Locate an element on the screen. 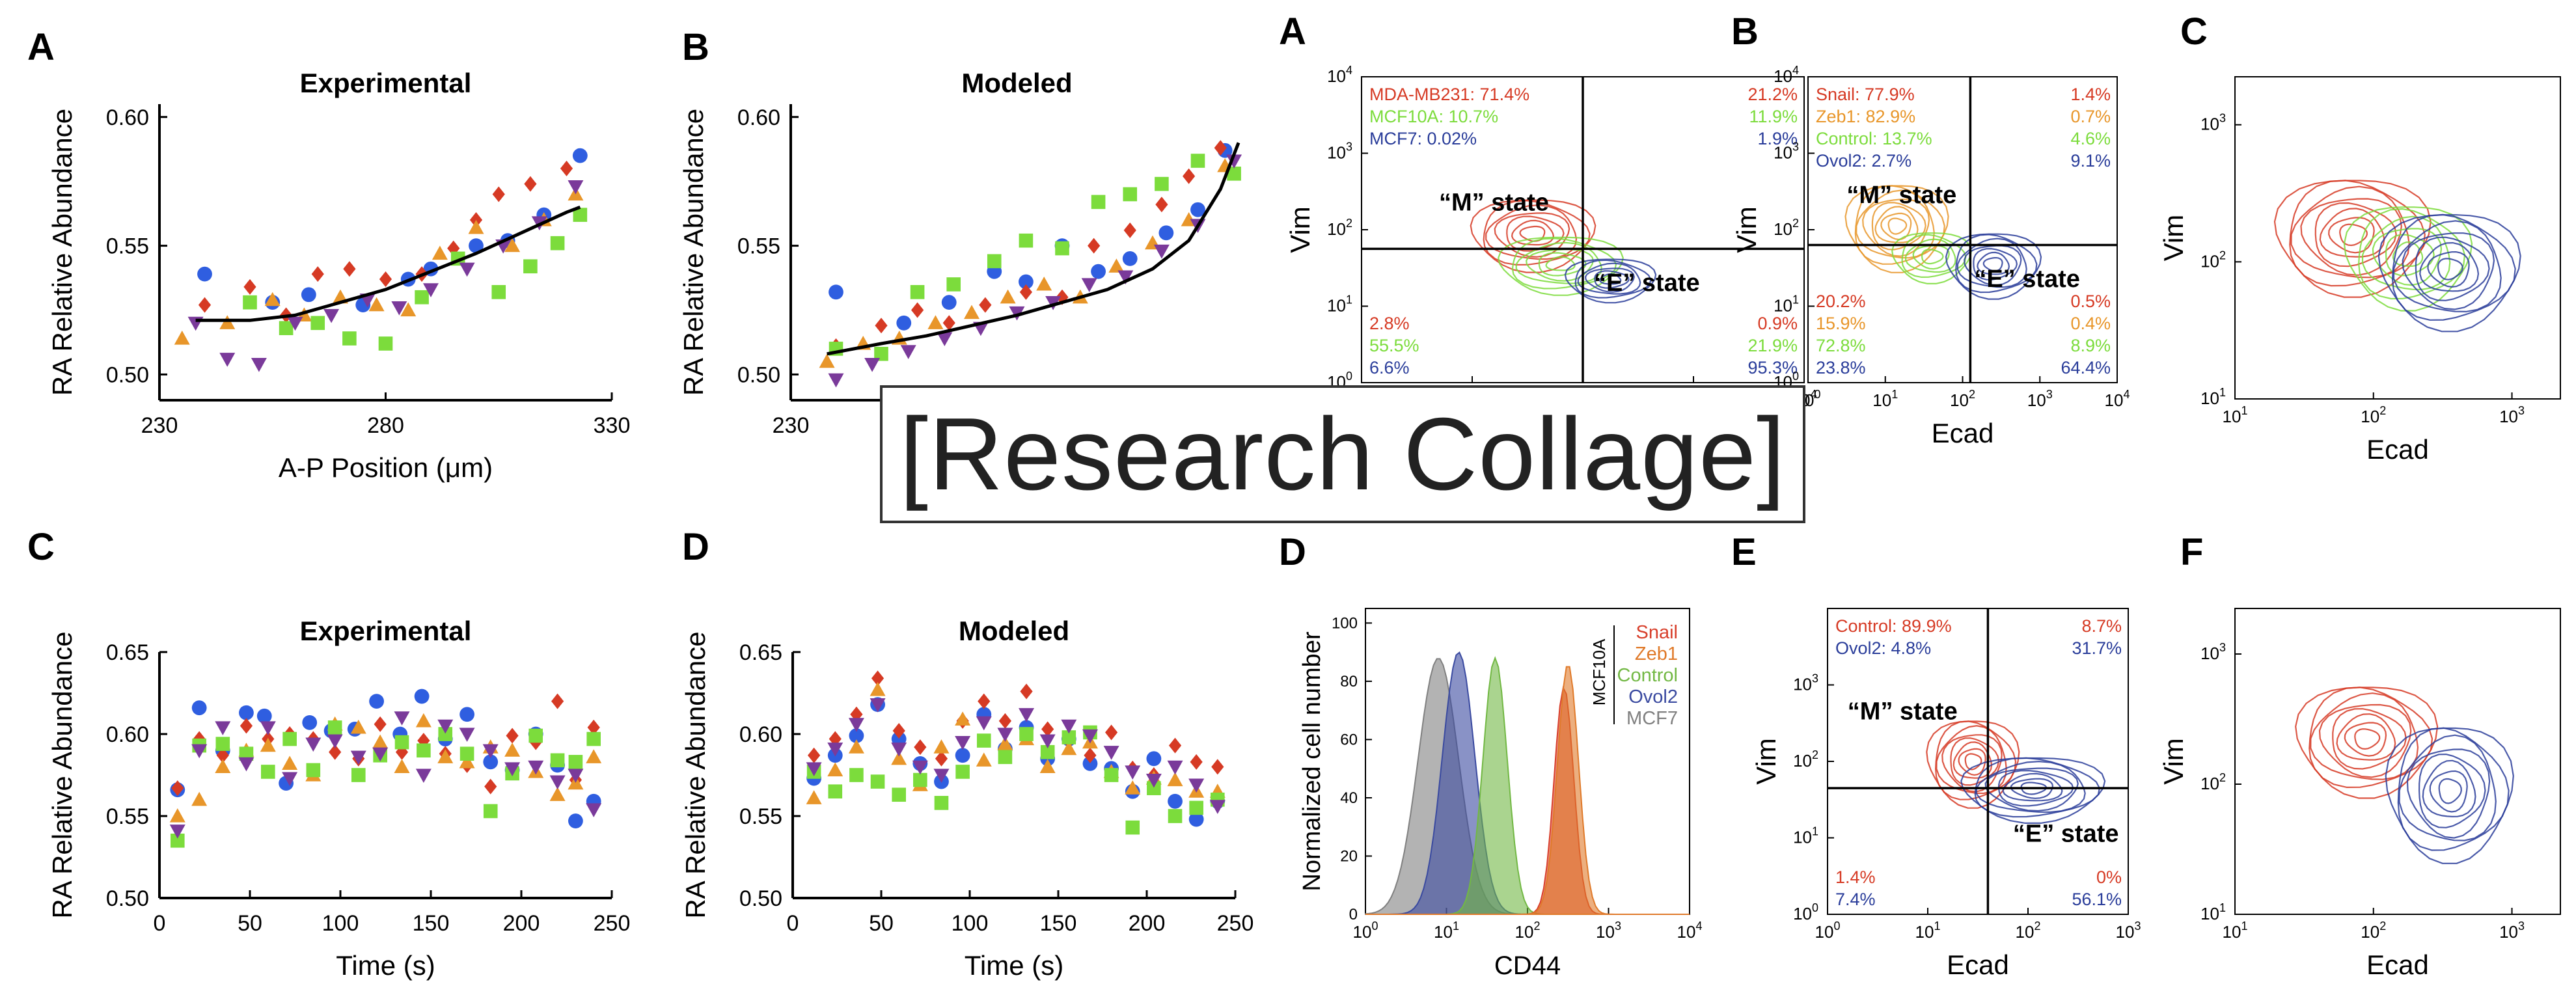 Image resolution: width=2576 pixels, height=995 pixels. quadrant-stat: 9.1% is located at coordinates (2090, 160).